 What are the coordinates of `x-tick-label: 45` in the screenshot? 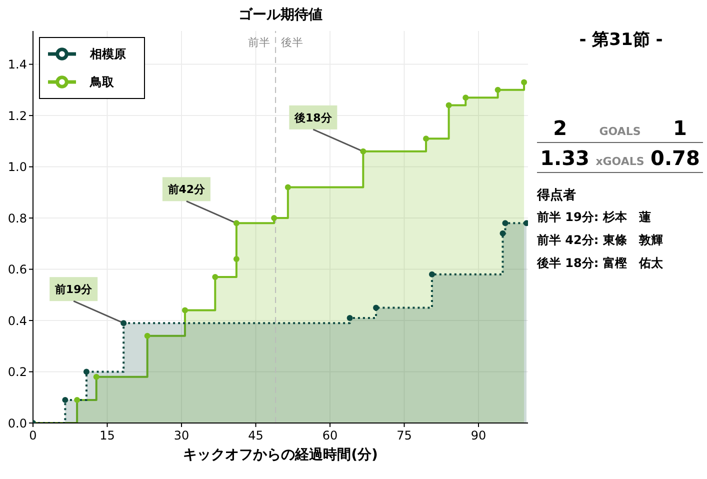 It's located at (256, 435).